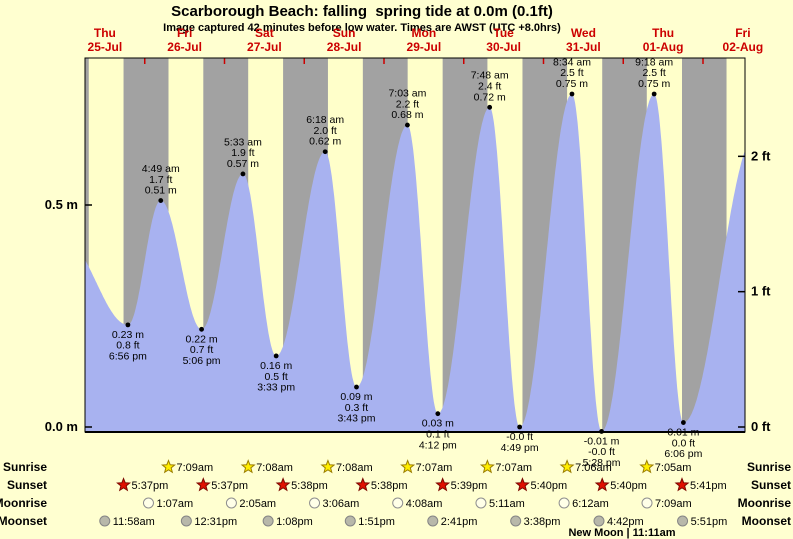  I want to click on low-tide-label: 0.09 m, so click(356, 397).